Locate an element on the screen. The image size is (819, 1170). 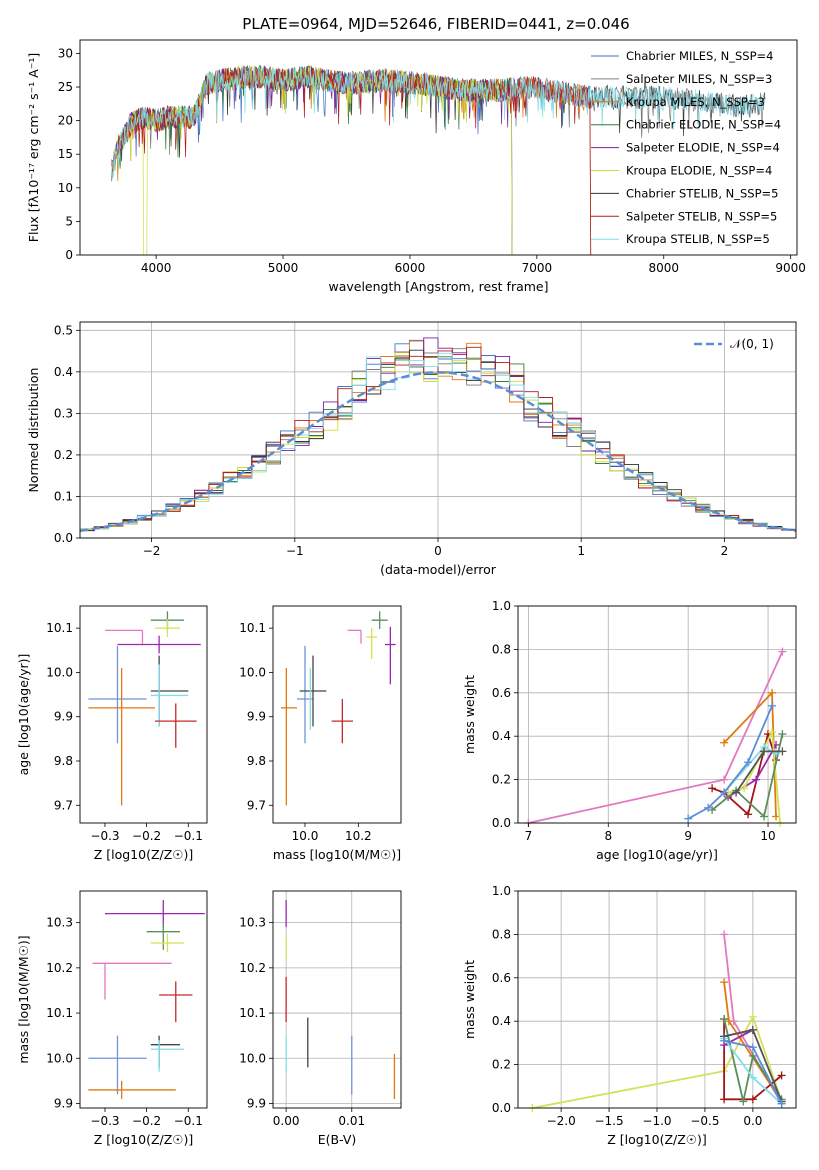
x-axis-label: wavelength [Angstrom, rest frame] is located at coordinates (438, 286).